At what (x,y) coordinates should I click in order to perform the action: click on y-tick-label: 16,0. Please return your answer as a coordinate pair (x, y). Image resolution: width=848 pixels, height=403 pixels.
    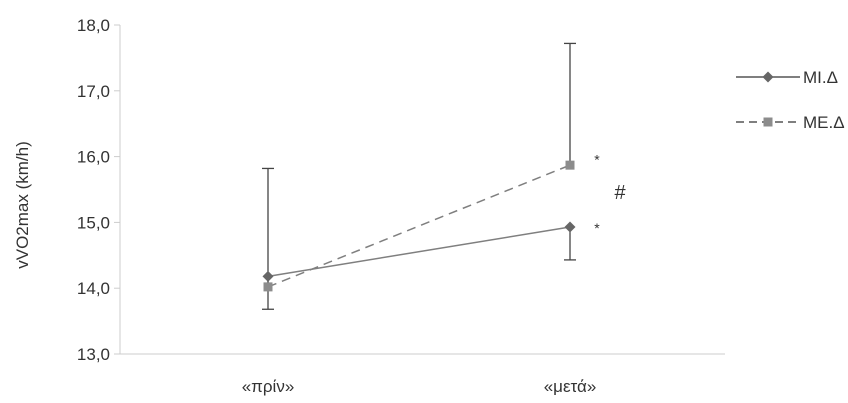
    Looking at the image, I should click on (93, 157).